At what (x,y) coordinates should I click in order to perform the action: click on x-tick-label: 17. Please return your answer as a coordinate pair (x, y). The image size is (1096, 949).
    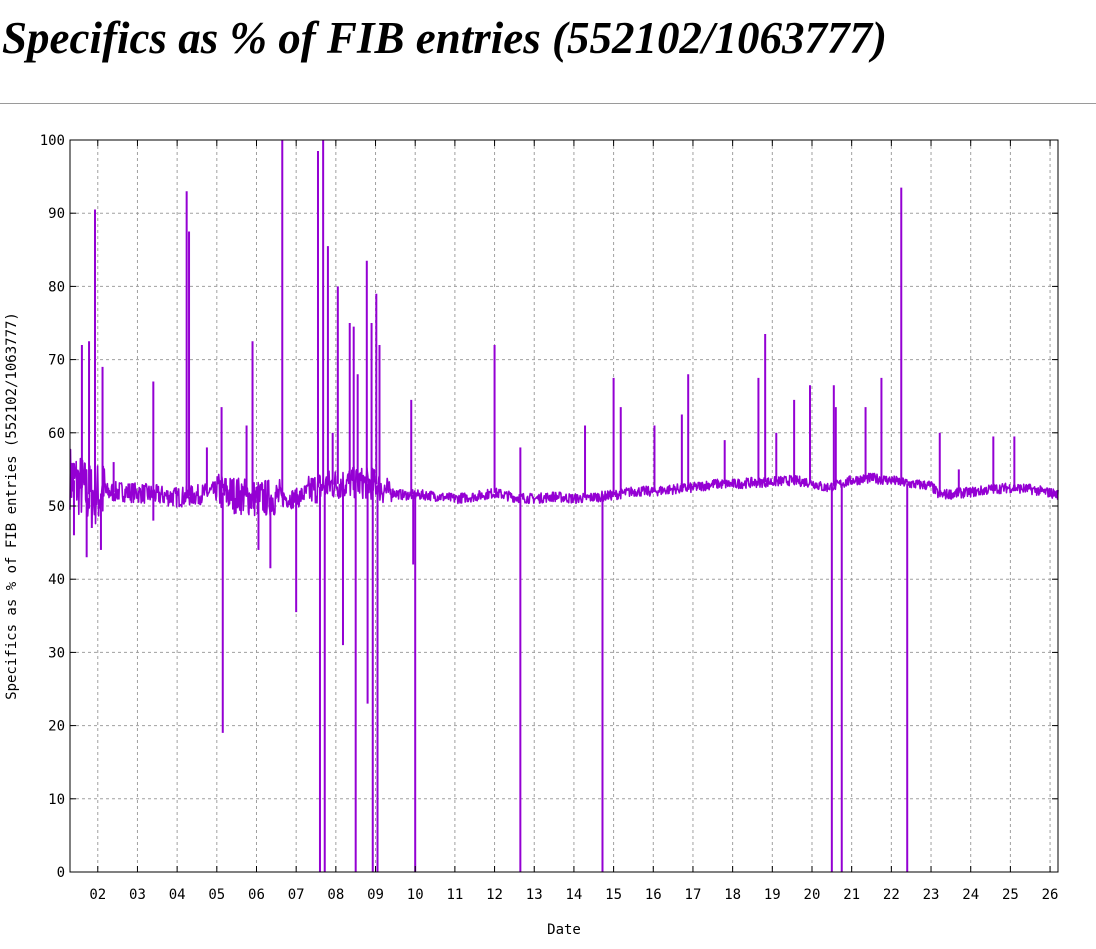
    Looking at the image, I should click on (693, 895).